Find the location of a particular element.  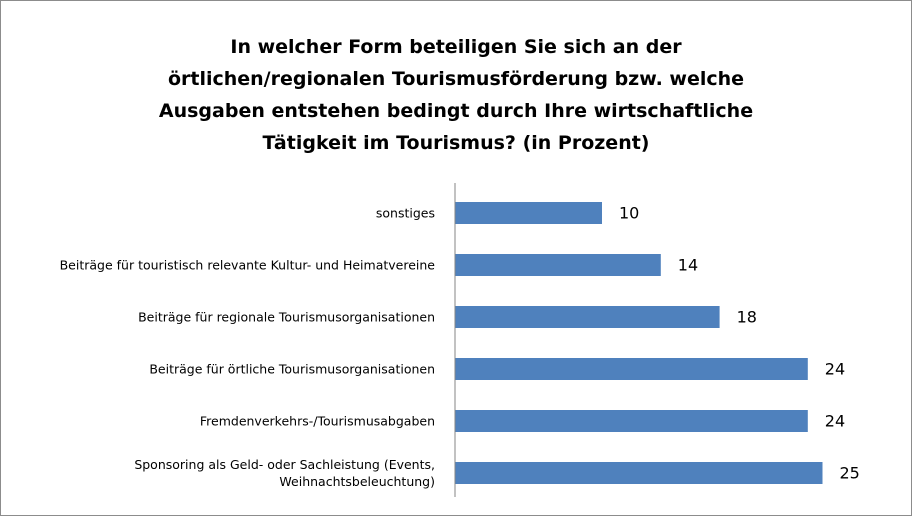

y-tick-label: sonstiges is located at coordinates (405, 213).